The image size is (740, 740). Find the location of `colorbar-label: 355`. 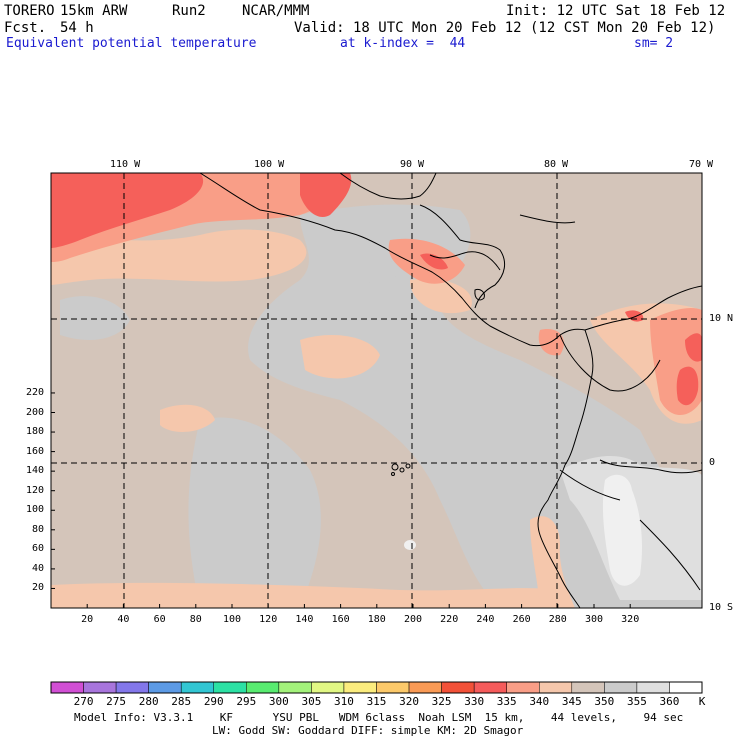

colorbar-label: 355 is located at coordinates (636, 701).